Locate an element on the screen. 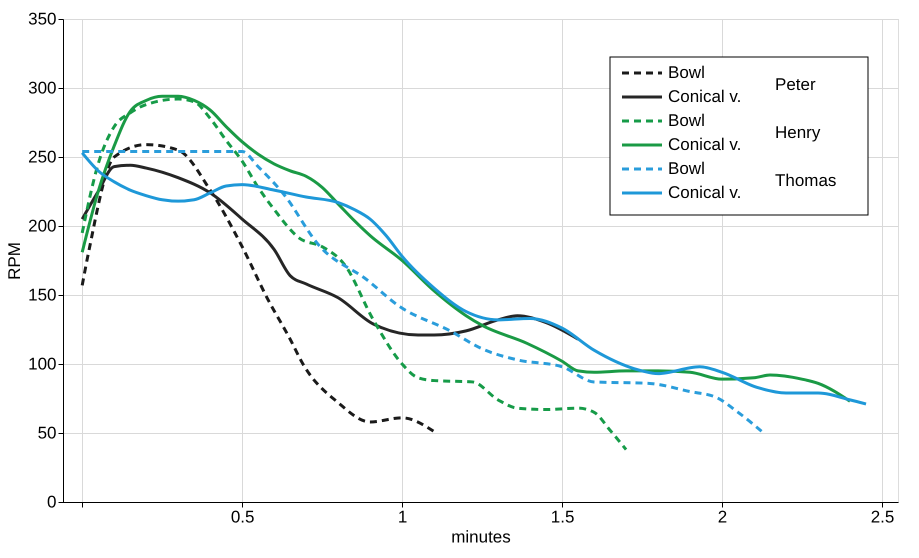 The width and height of the screenshot is (919, 558). x-axis-title: minutes is located at coordinates (481, 537).